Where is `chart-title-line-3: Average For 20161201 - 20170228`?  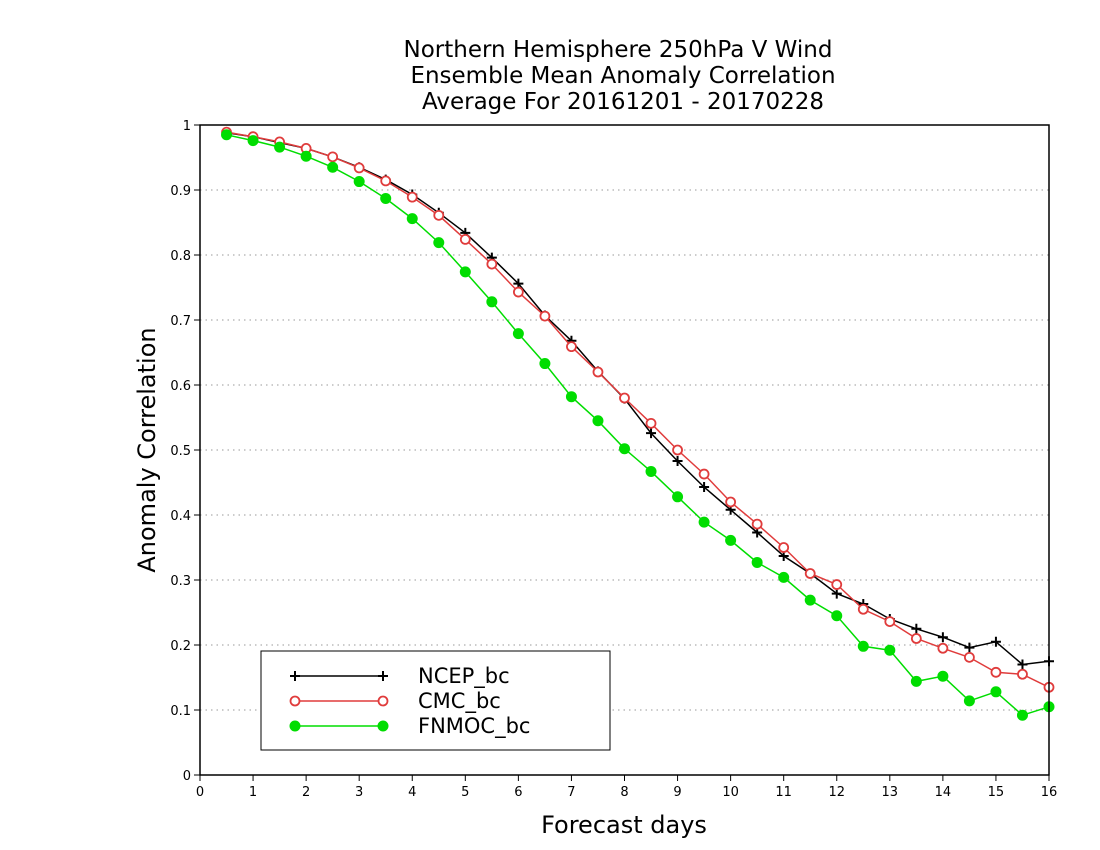 chart-title-line-3: Average For 20161201 - 20170228 is located at coordinates (623, 102).